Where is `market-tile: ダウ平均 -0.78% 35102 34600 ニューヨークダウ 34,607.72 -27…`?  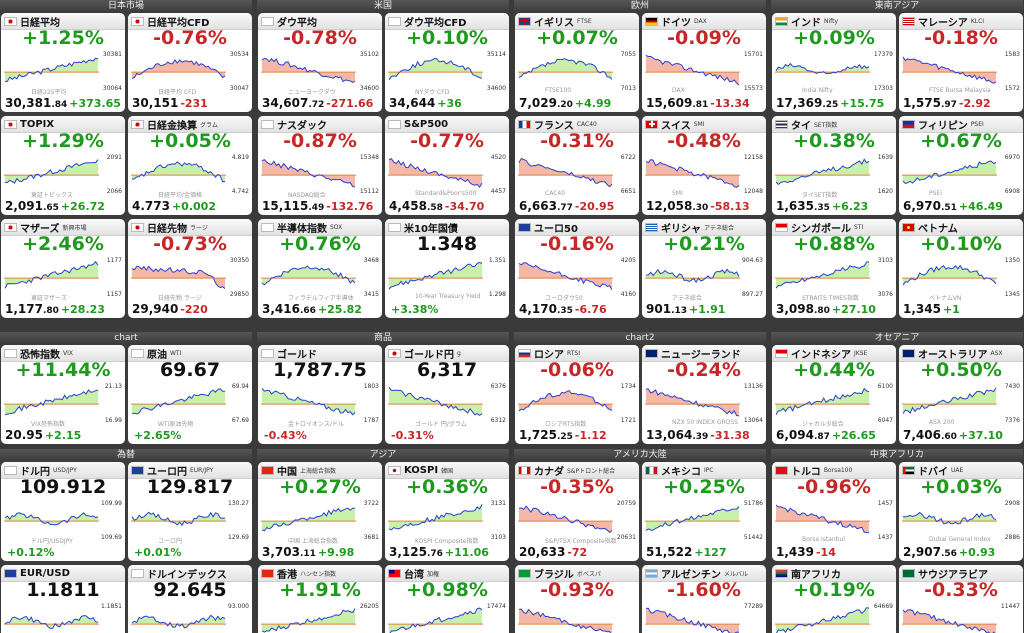
market-tile: ダウ平均 -0.78% 35102 34600 ニューヨークダウ 34,607.72 -27… is located at coordinates (320, 62).